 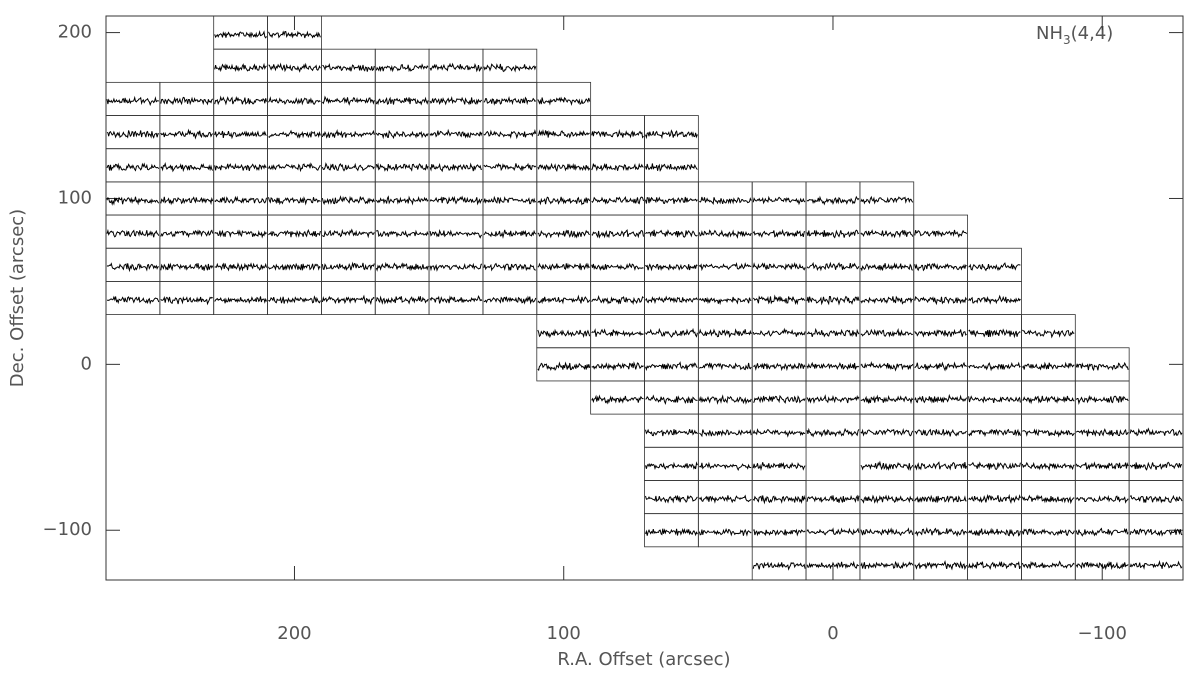 I want to click on x-tick-label: 100, so click(x=564, y=633).